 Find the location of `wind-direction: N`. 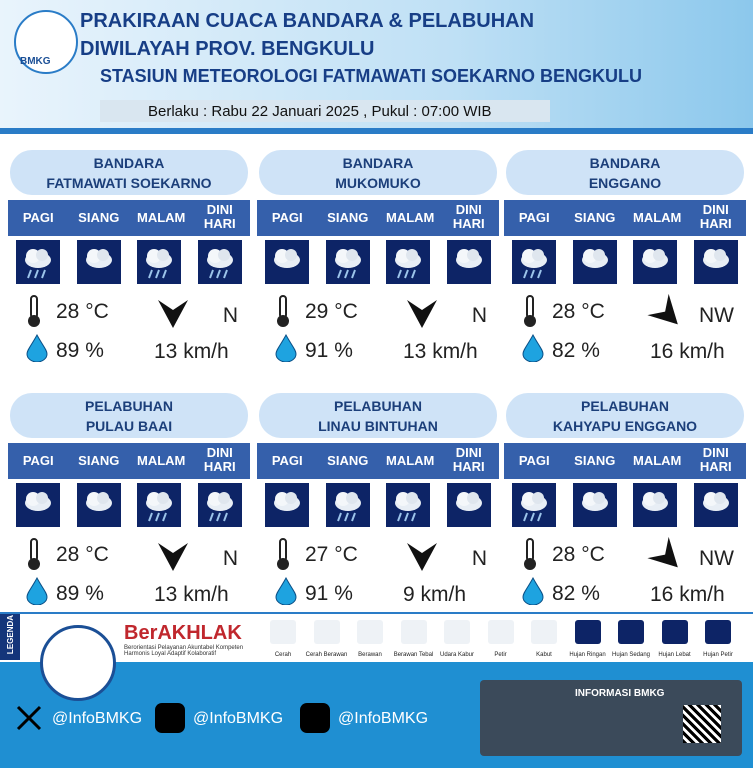

wind-direction: N is located at coordinates (230, 558).